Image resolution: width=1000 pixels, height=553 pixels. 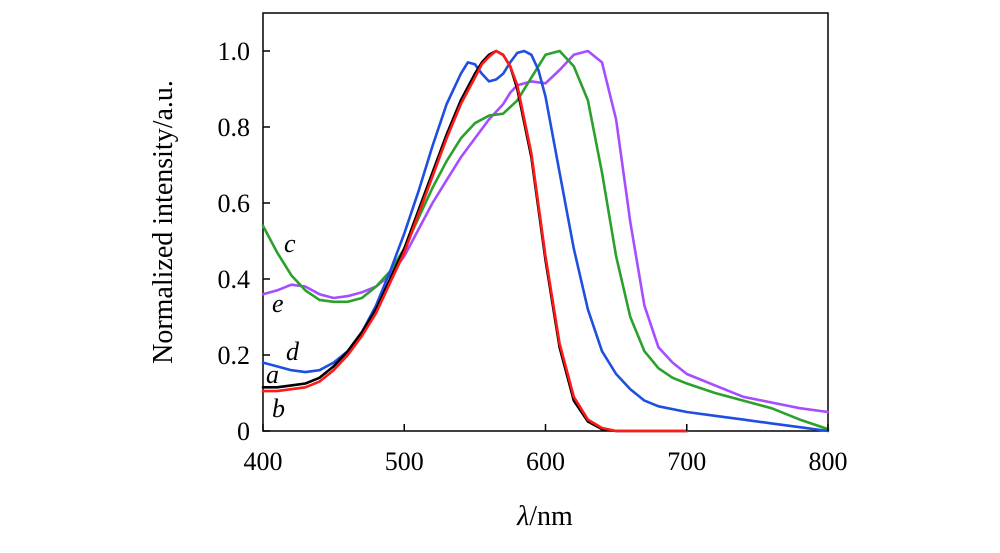 What do you see at coordinates (404, 461) in the screenshot?
I see `x-tick-label: 500` at bounding box center [404, 461].